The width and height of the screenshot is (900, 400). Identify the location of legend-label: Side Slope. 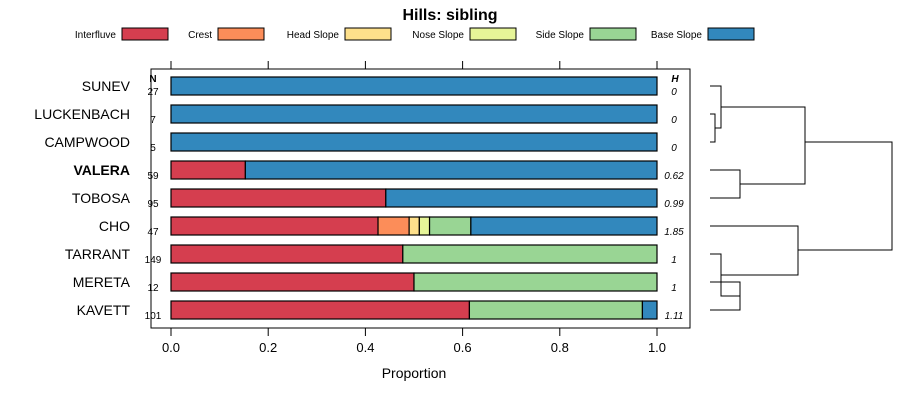
(560, 35).